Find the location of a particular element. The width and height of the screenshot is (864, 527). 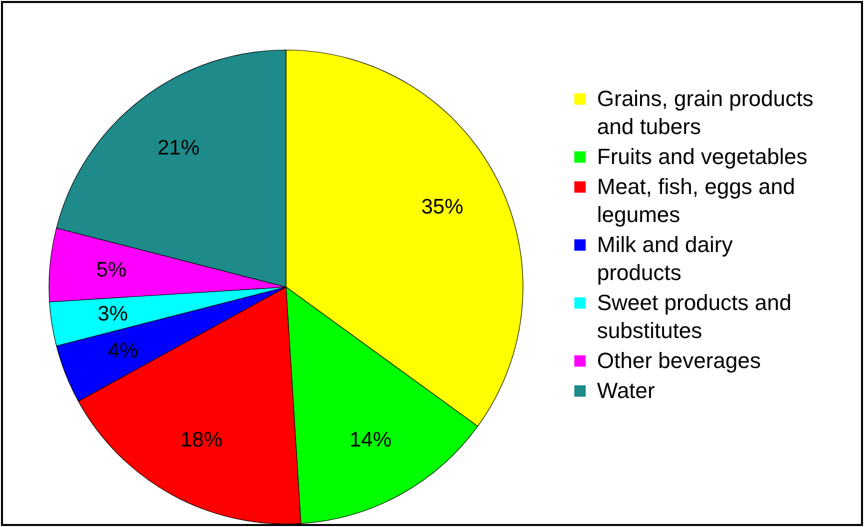

data-label: 21% is located at coordinates (178, 148).